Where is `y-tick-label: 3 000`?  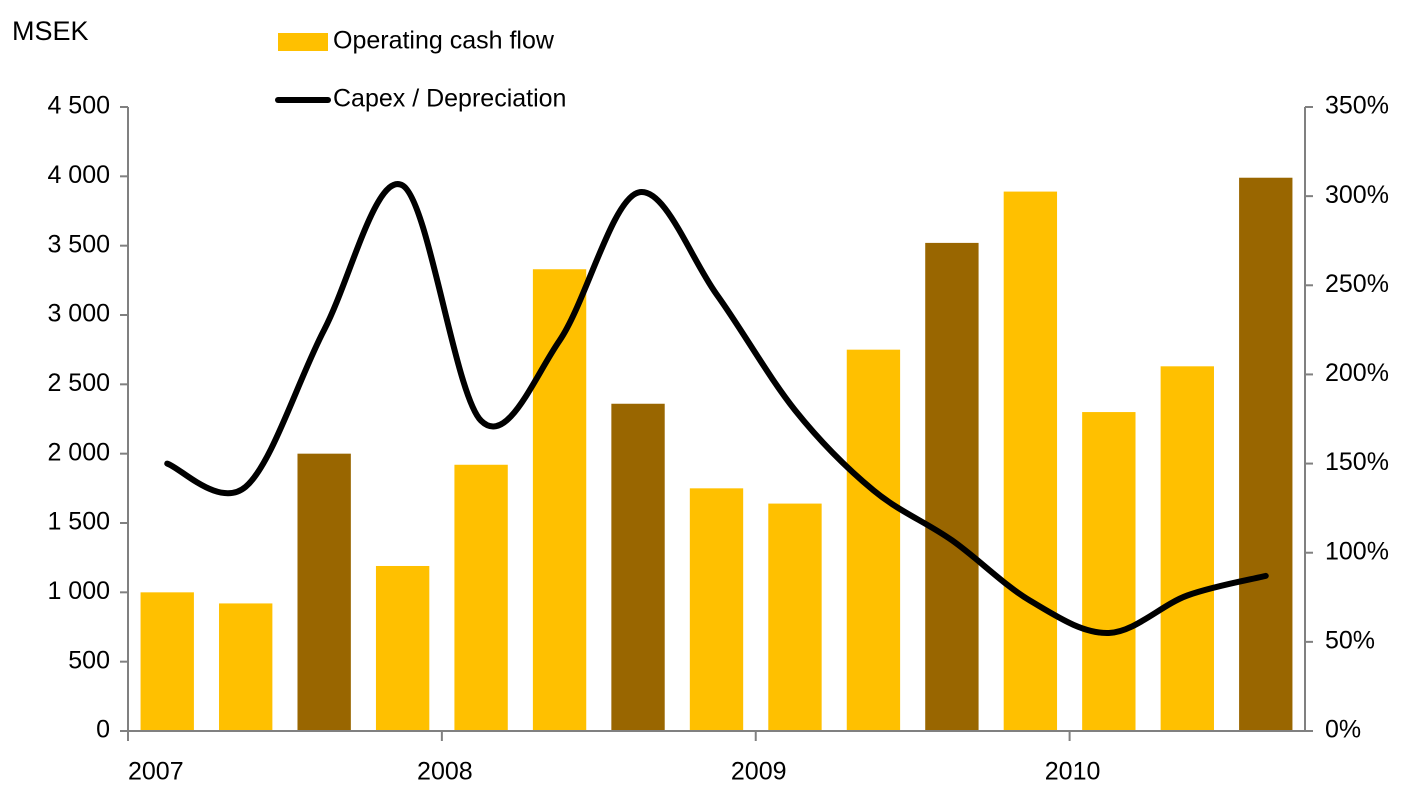 y-tick-label: 3 000 is located at coordinates (78, 314).